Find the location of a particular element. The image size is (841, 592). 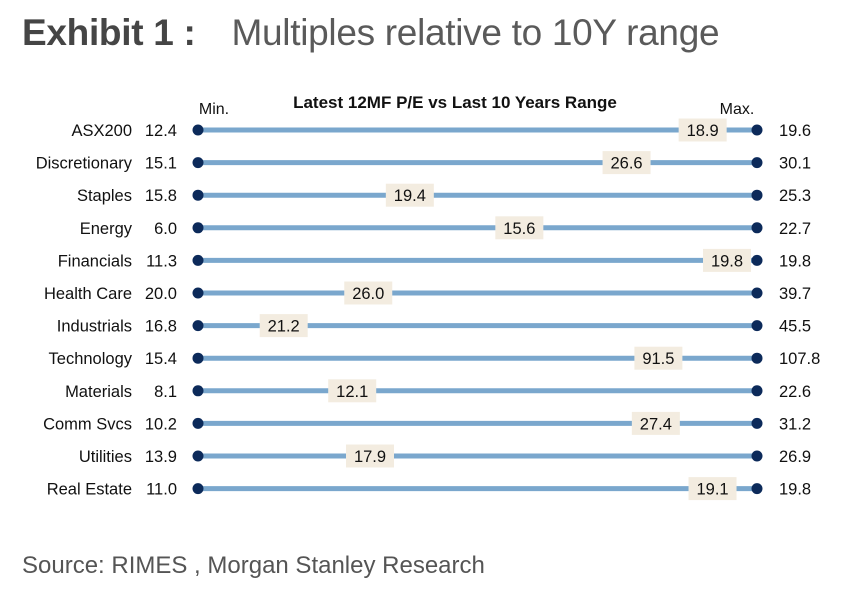

max-value: 45.5 is located at coordinates (795, 327).